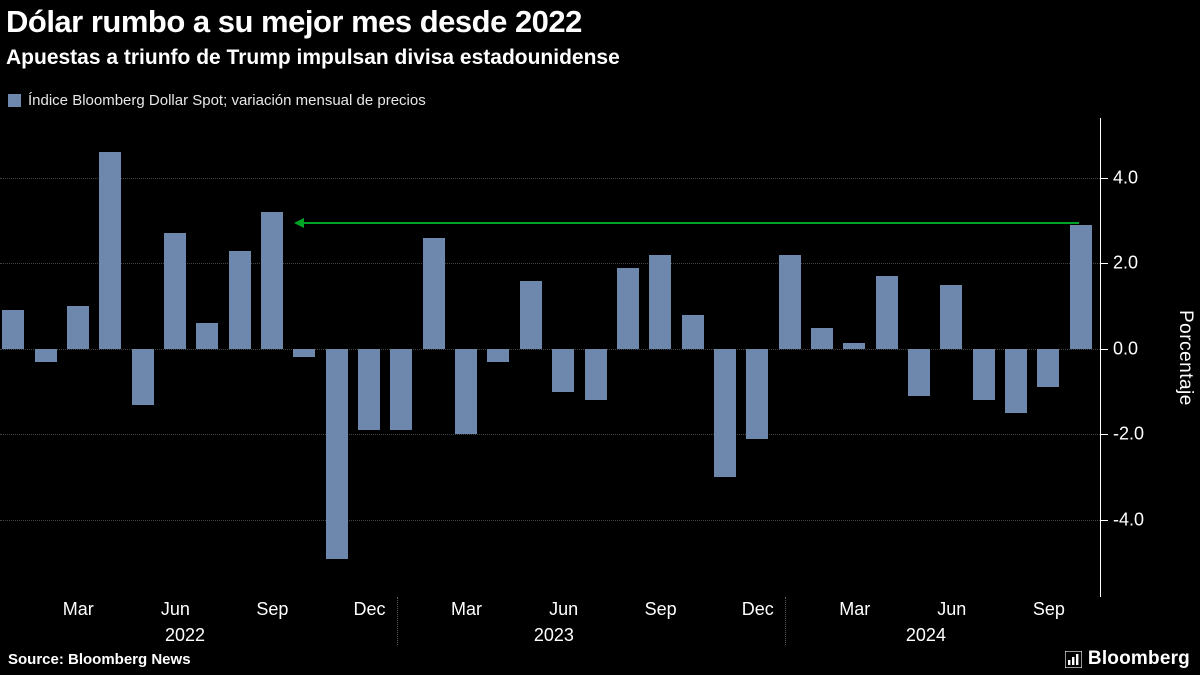  What do you see at coordinates (1126, 348) in the screenshot?
I see `y-axis-tick-label: 0.0` at bounding box center [1126, 348].